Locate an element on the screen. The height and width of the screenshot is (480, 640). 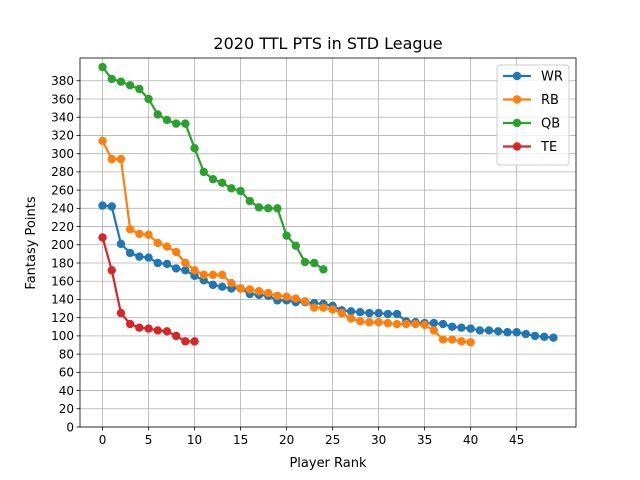
series-te is located at coordinates (148, 289).